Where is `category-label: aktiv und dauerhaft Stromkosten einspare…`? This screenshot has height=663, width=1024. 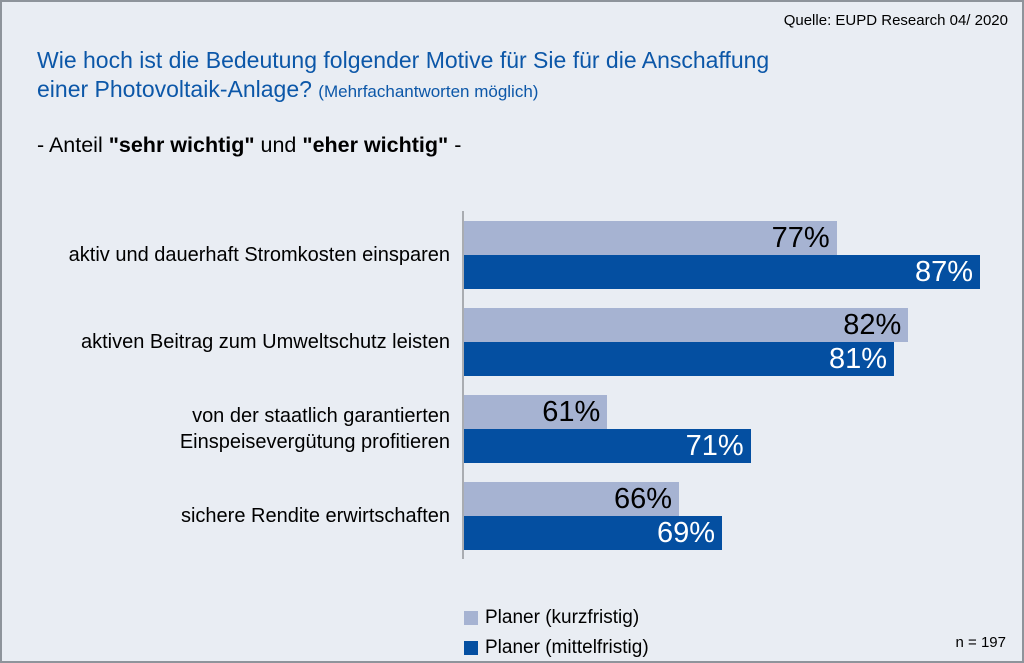 category-label: aktiv und dauerhaft Stromkosten einspare… is located at coordinates (259, 255).